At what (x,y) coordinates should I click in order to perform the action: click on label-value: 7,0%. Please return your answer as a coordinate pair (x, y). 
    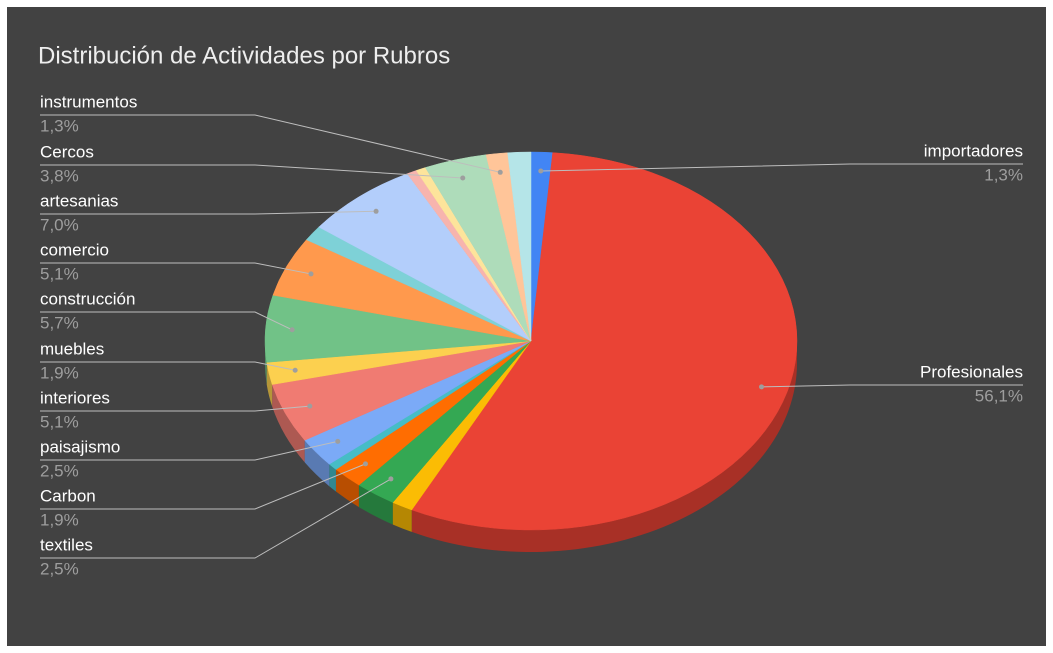
    Looking at the image, I should click on (59, 224).